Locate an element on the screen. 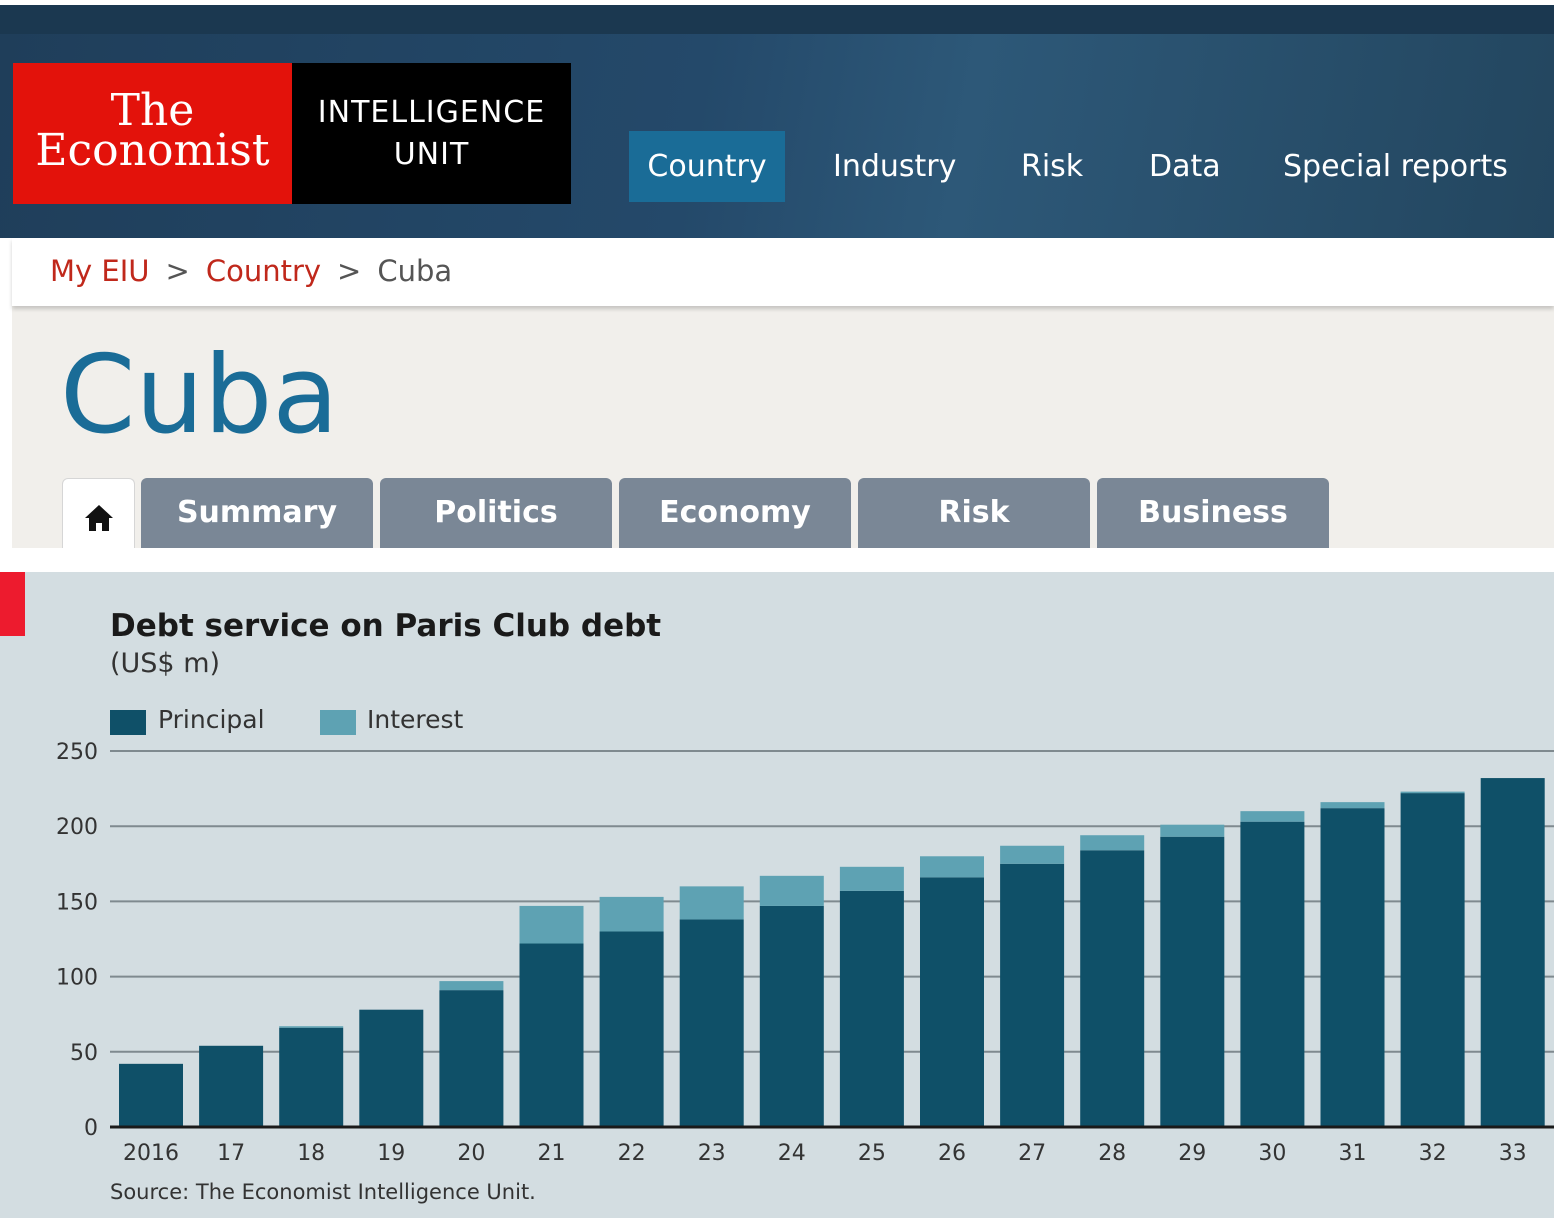 The width and height of the screenshot is (1554, 1218). x-tick-label: 30 is located at coordinates (1272, 1153).